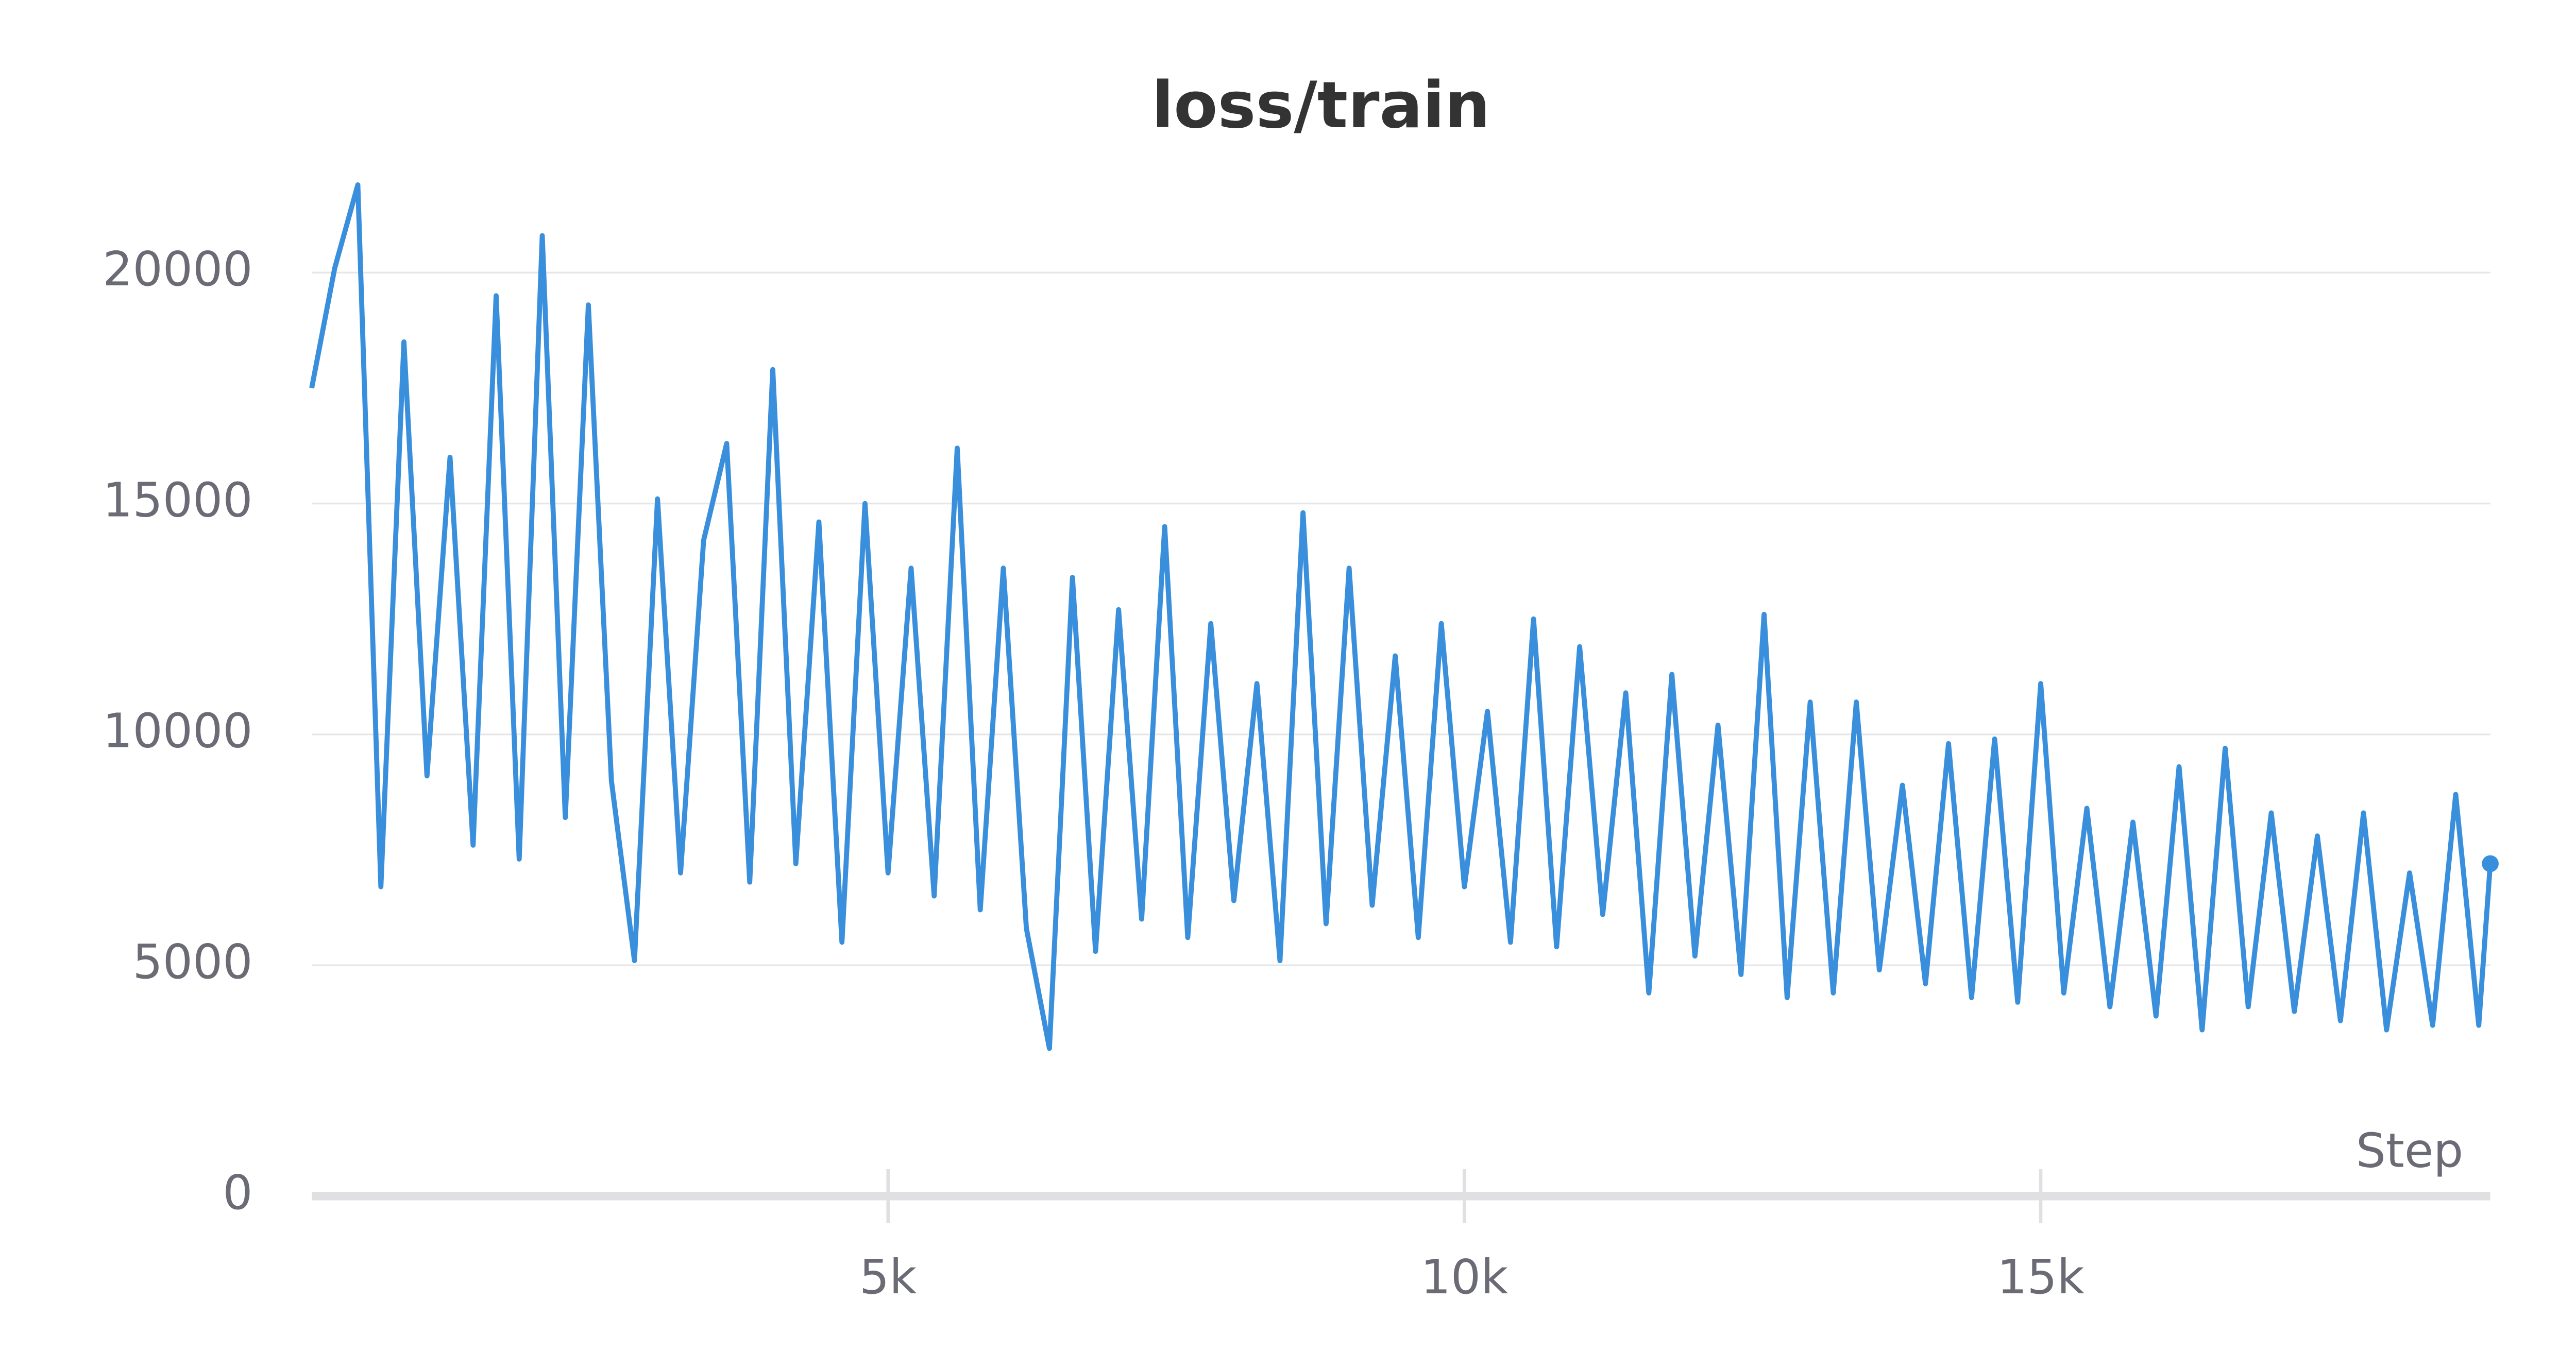 The height and width of the screenshot is (1368, 2576). I want to click on chart-title: loss/train, so click(1321, 106).